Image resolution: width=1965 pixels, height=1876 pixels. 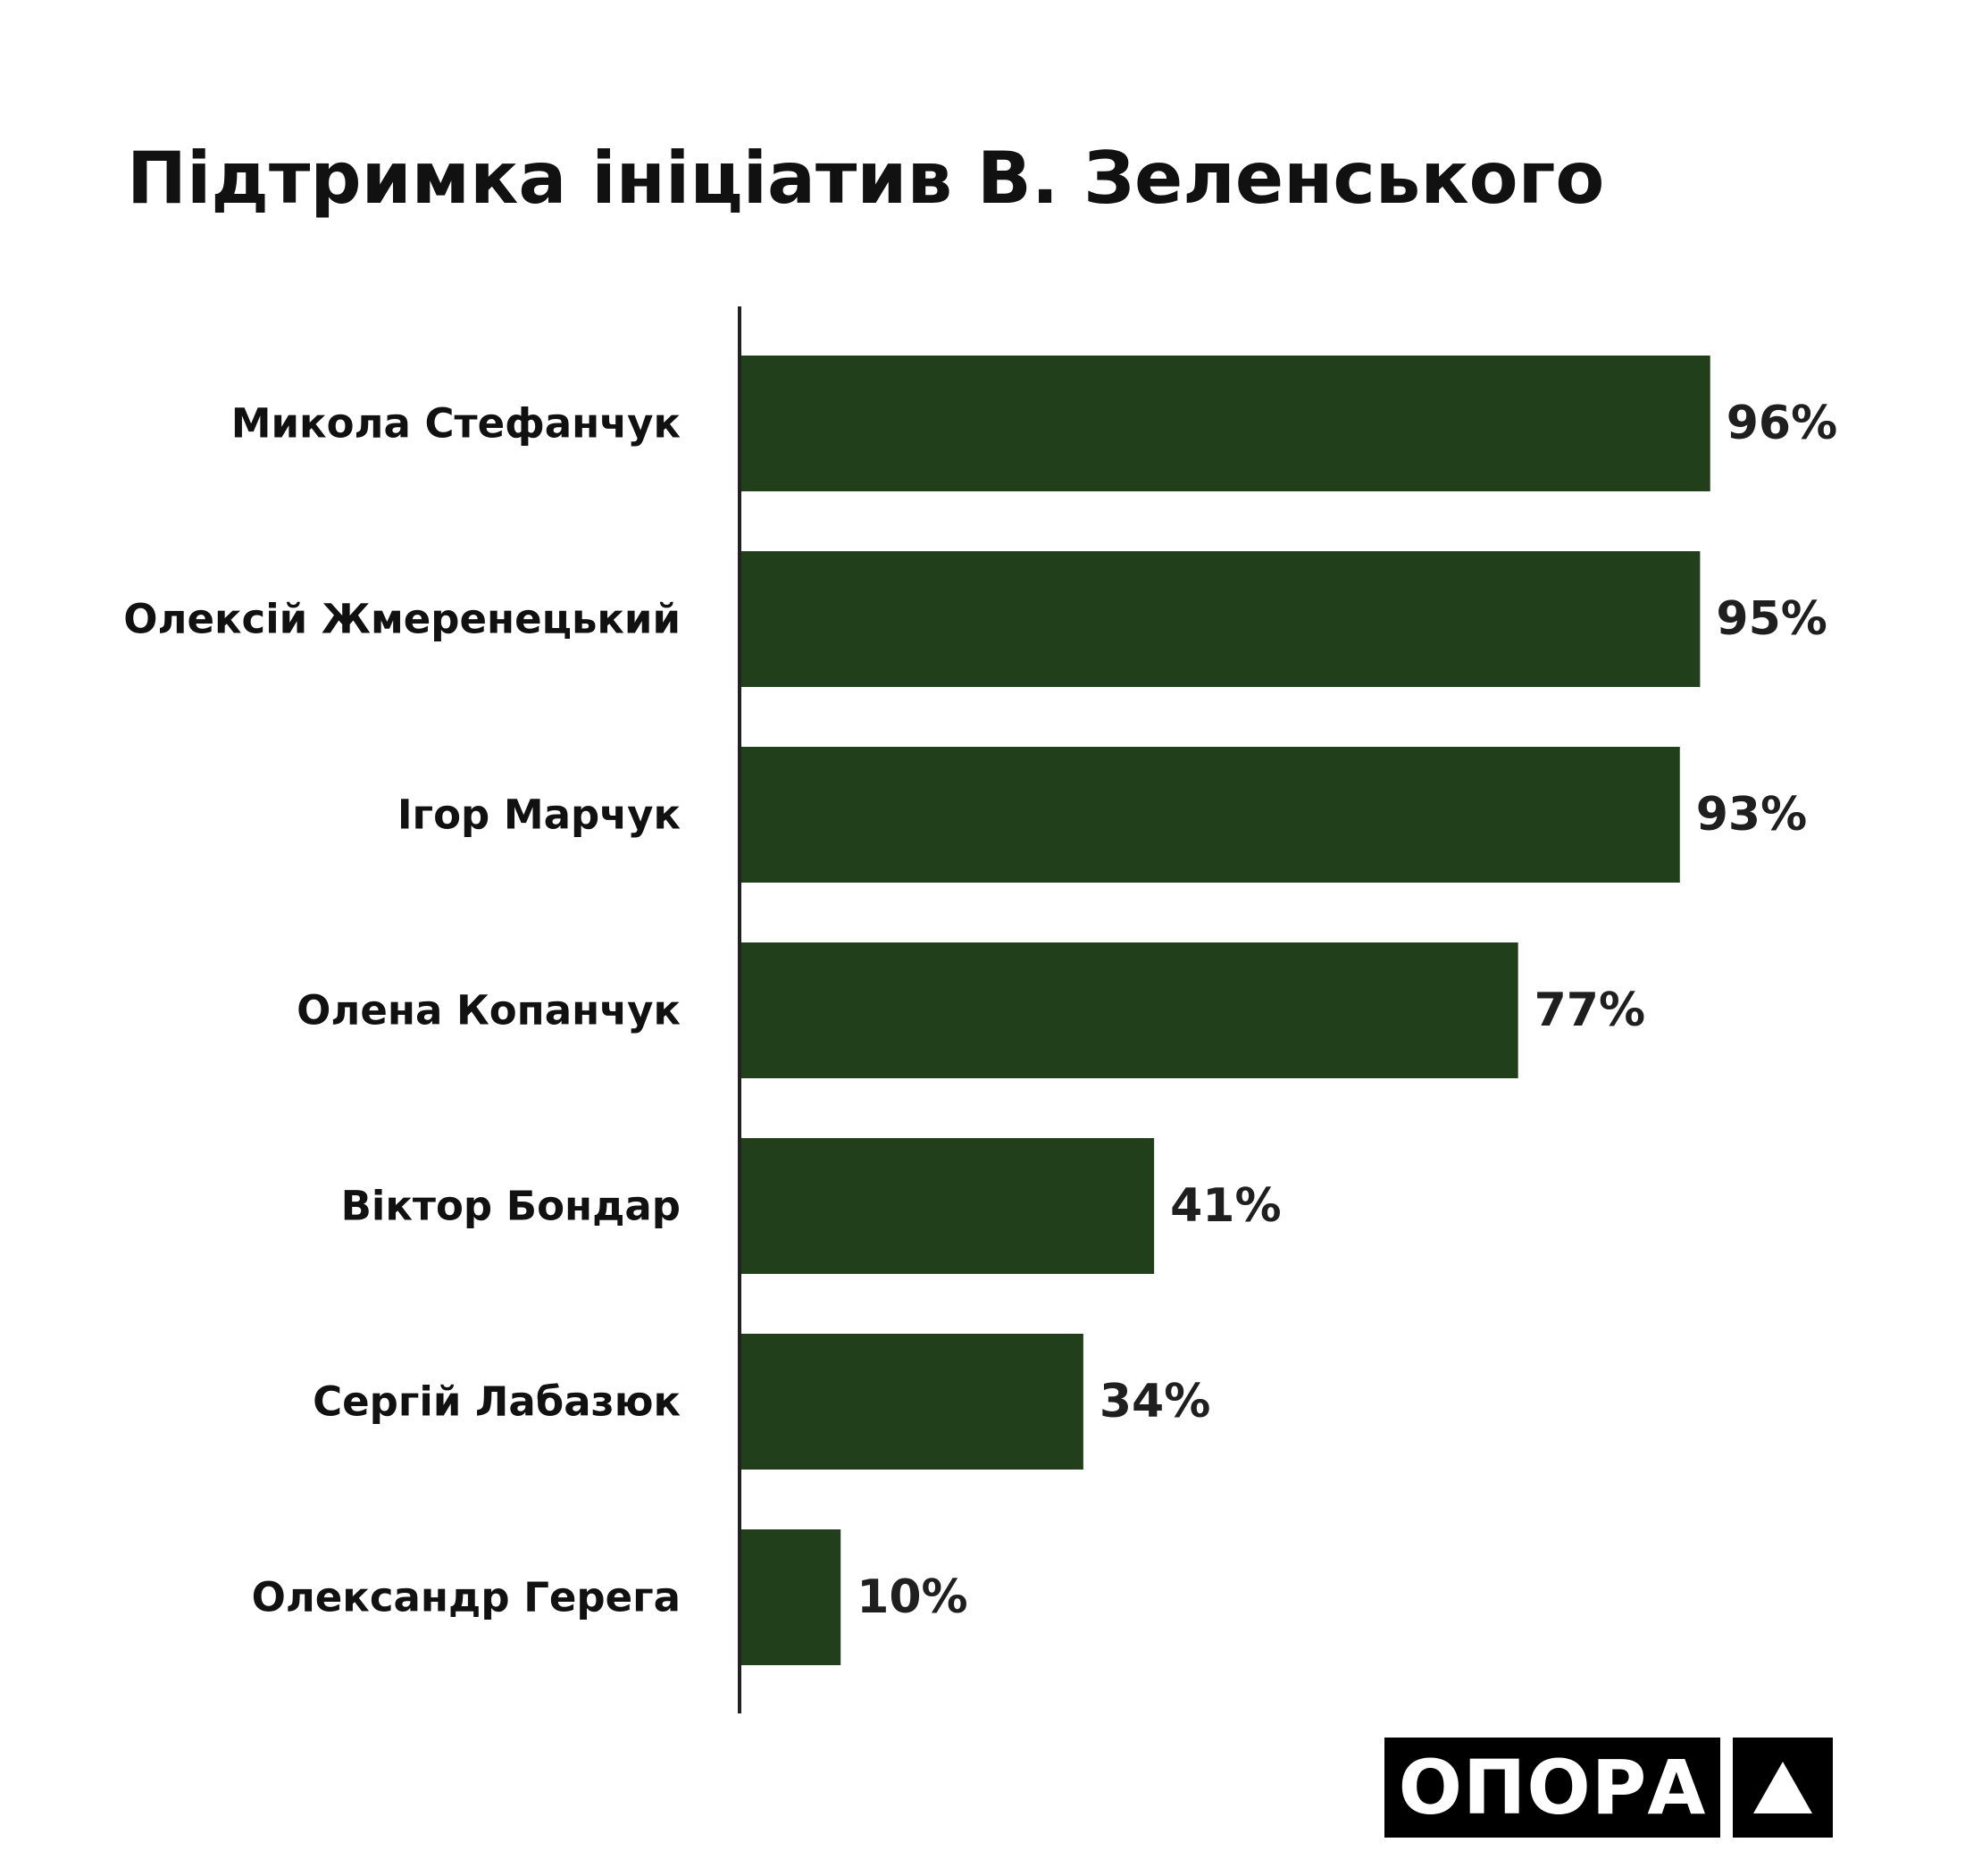 What do you see at coordinates (497, 1402) in the screenshot?
I see `category-label: Сергій Лабазюк` at bounding box center [497, 1402].